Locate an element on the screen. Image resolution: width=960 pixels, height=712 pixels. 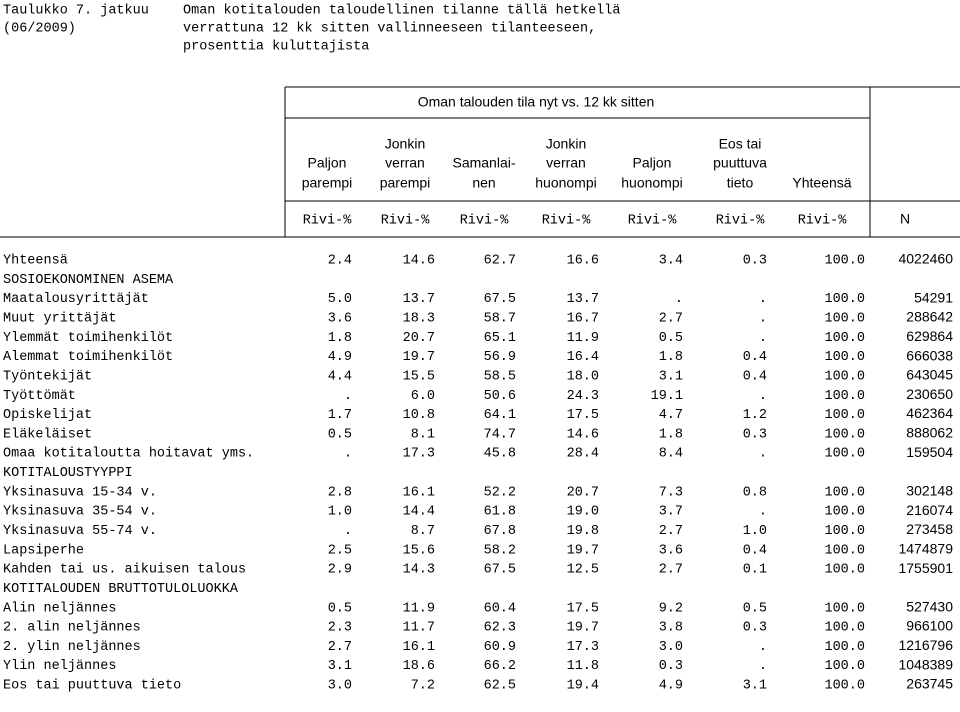
cell: 19.7 is located at coordinates (583, 628).